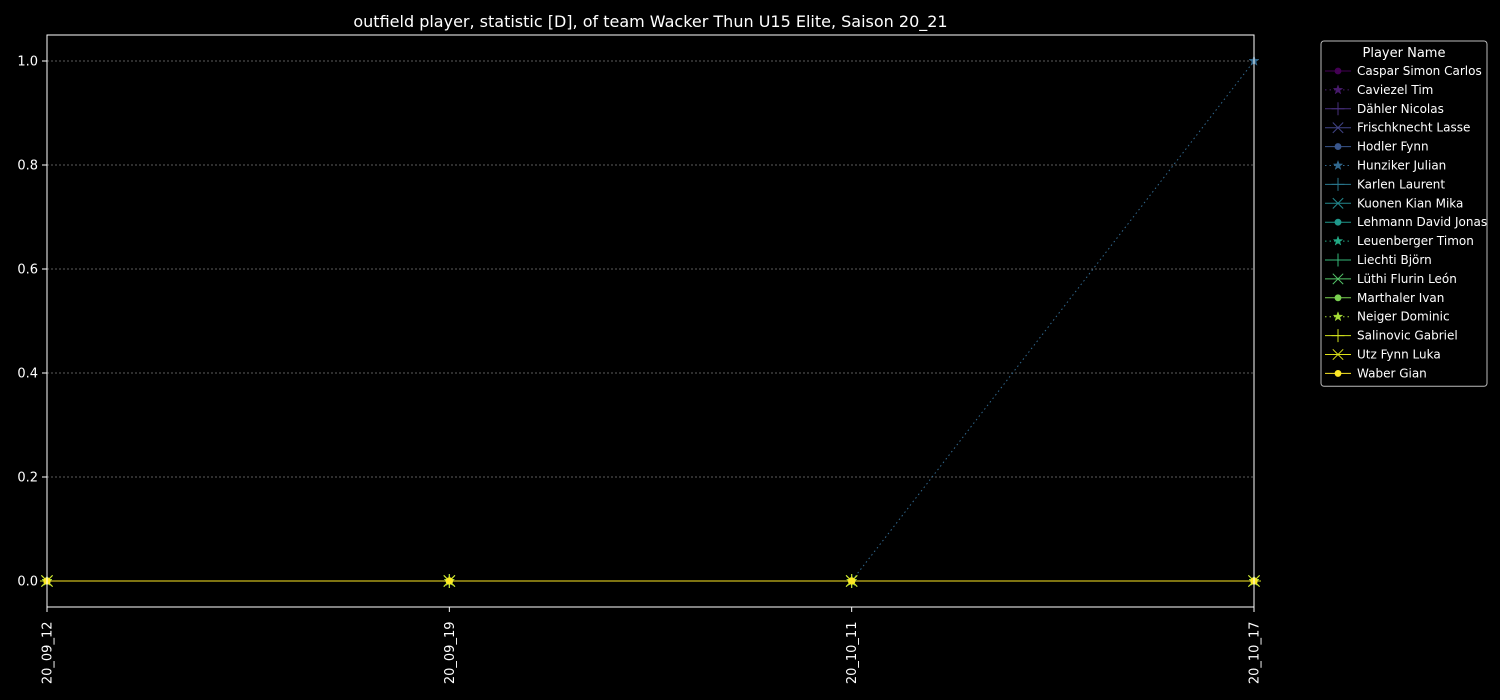 The width and height of the screenshot is (1500, 700). What do you see at coordinates (1404, 213) in the screenshot?
I see `legend-box` at bounding box center [1404, 213].